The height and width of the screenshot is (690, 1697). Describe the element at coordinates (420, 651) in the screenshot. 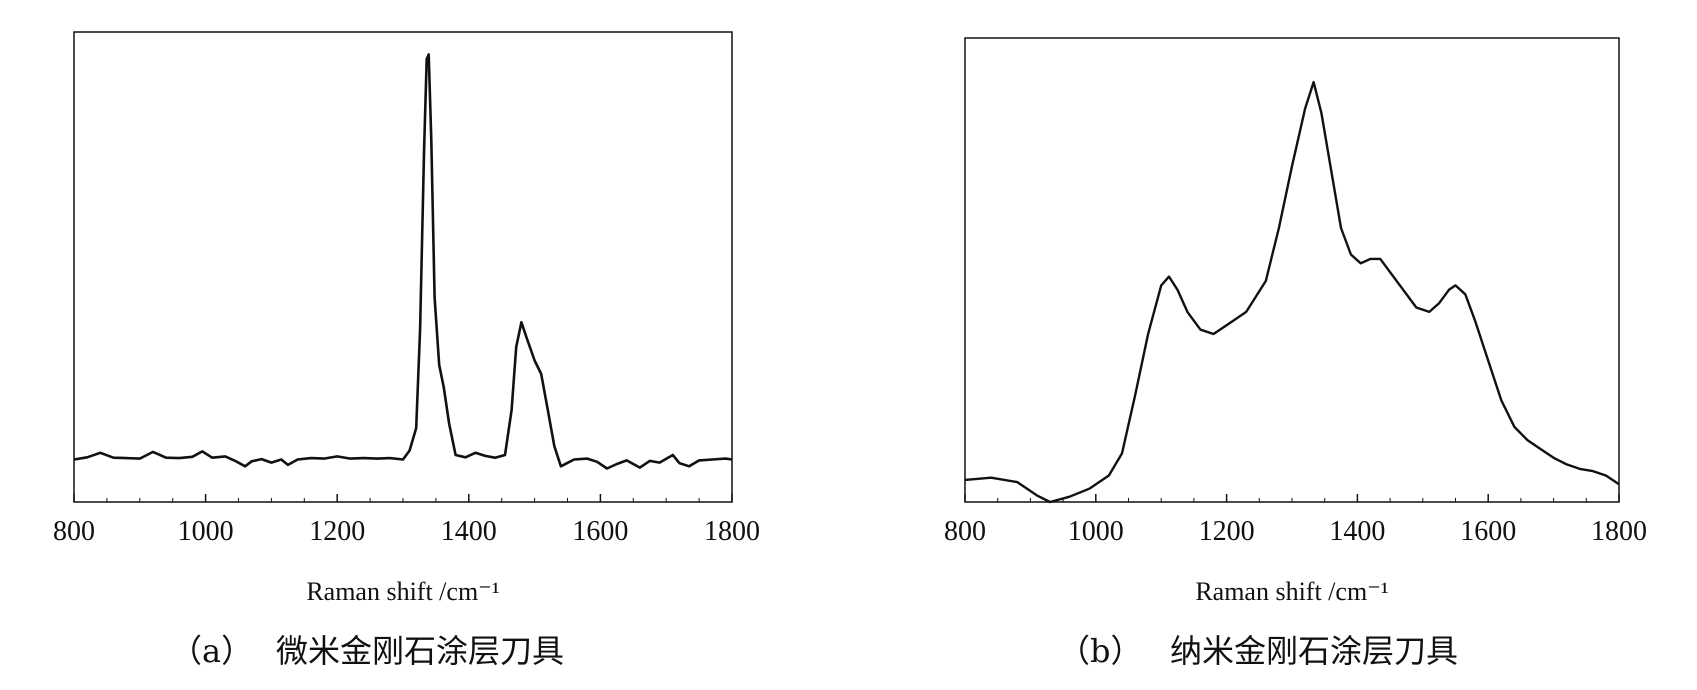

I see `panel-caption: 微米金刚石涂层刀具` at that location.